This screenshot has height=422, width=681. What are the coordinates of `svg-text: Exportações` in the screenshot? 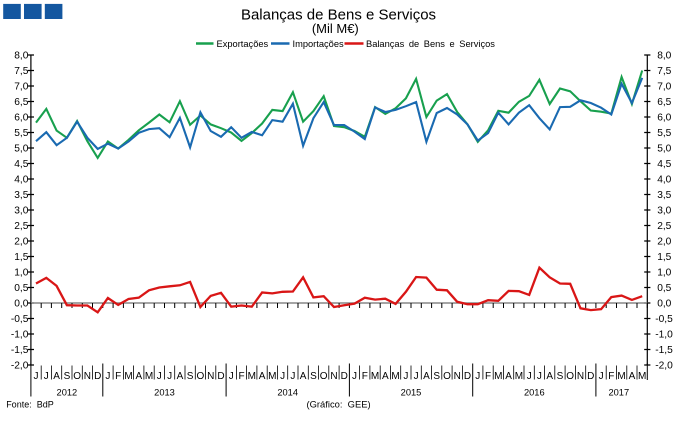 It's located at (243, 44).